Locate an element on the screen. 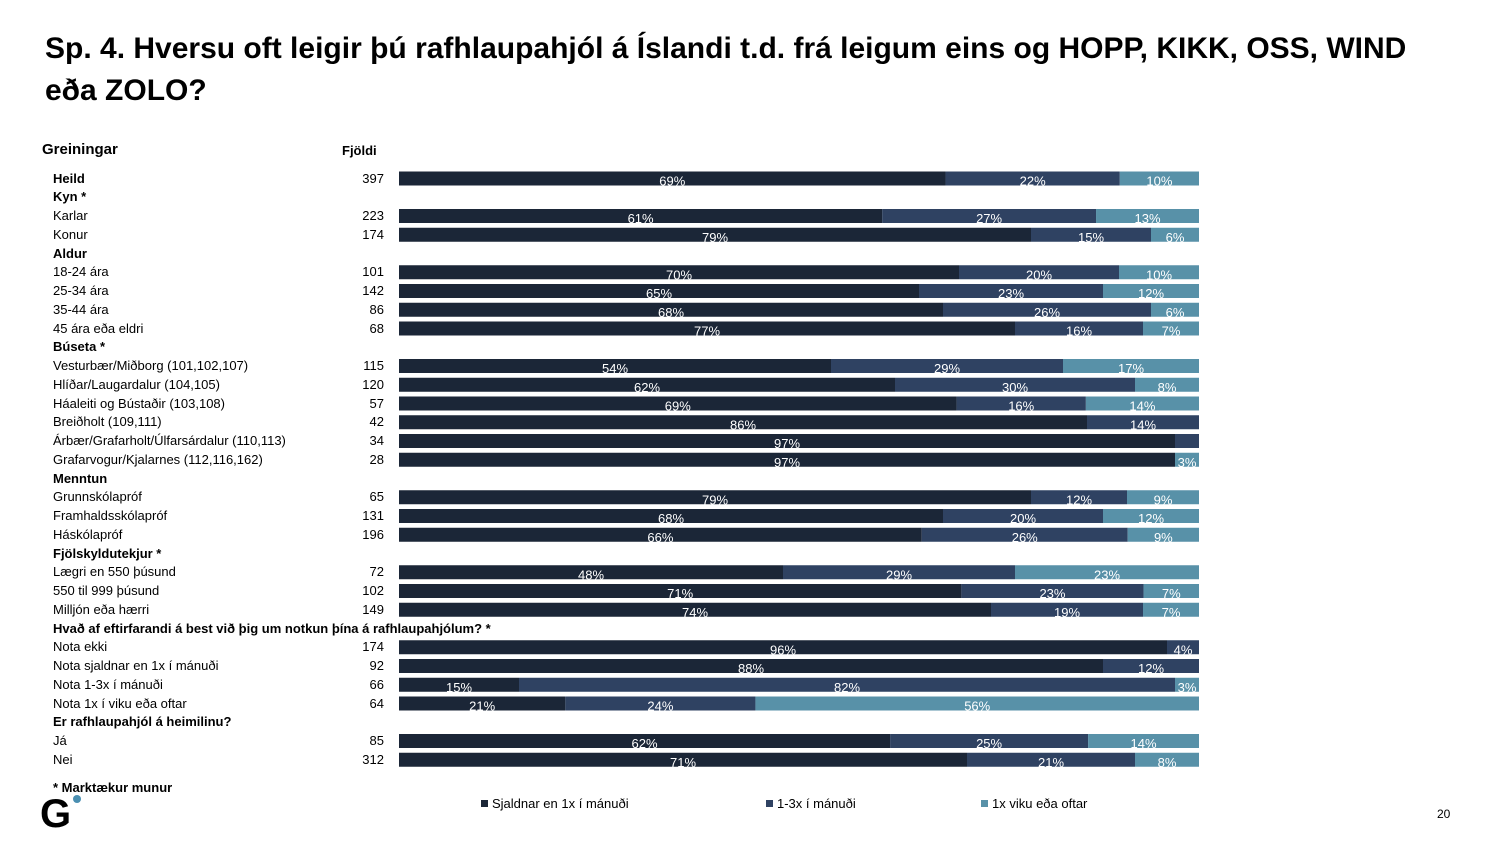  bar-data-label: 8% is located at coordinates (1167, 762).